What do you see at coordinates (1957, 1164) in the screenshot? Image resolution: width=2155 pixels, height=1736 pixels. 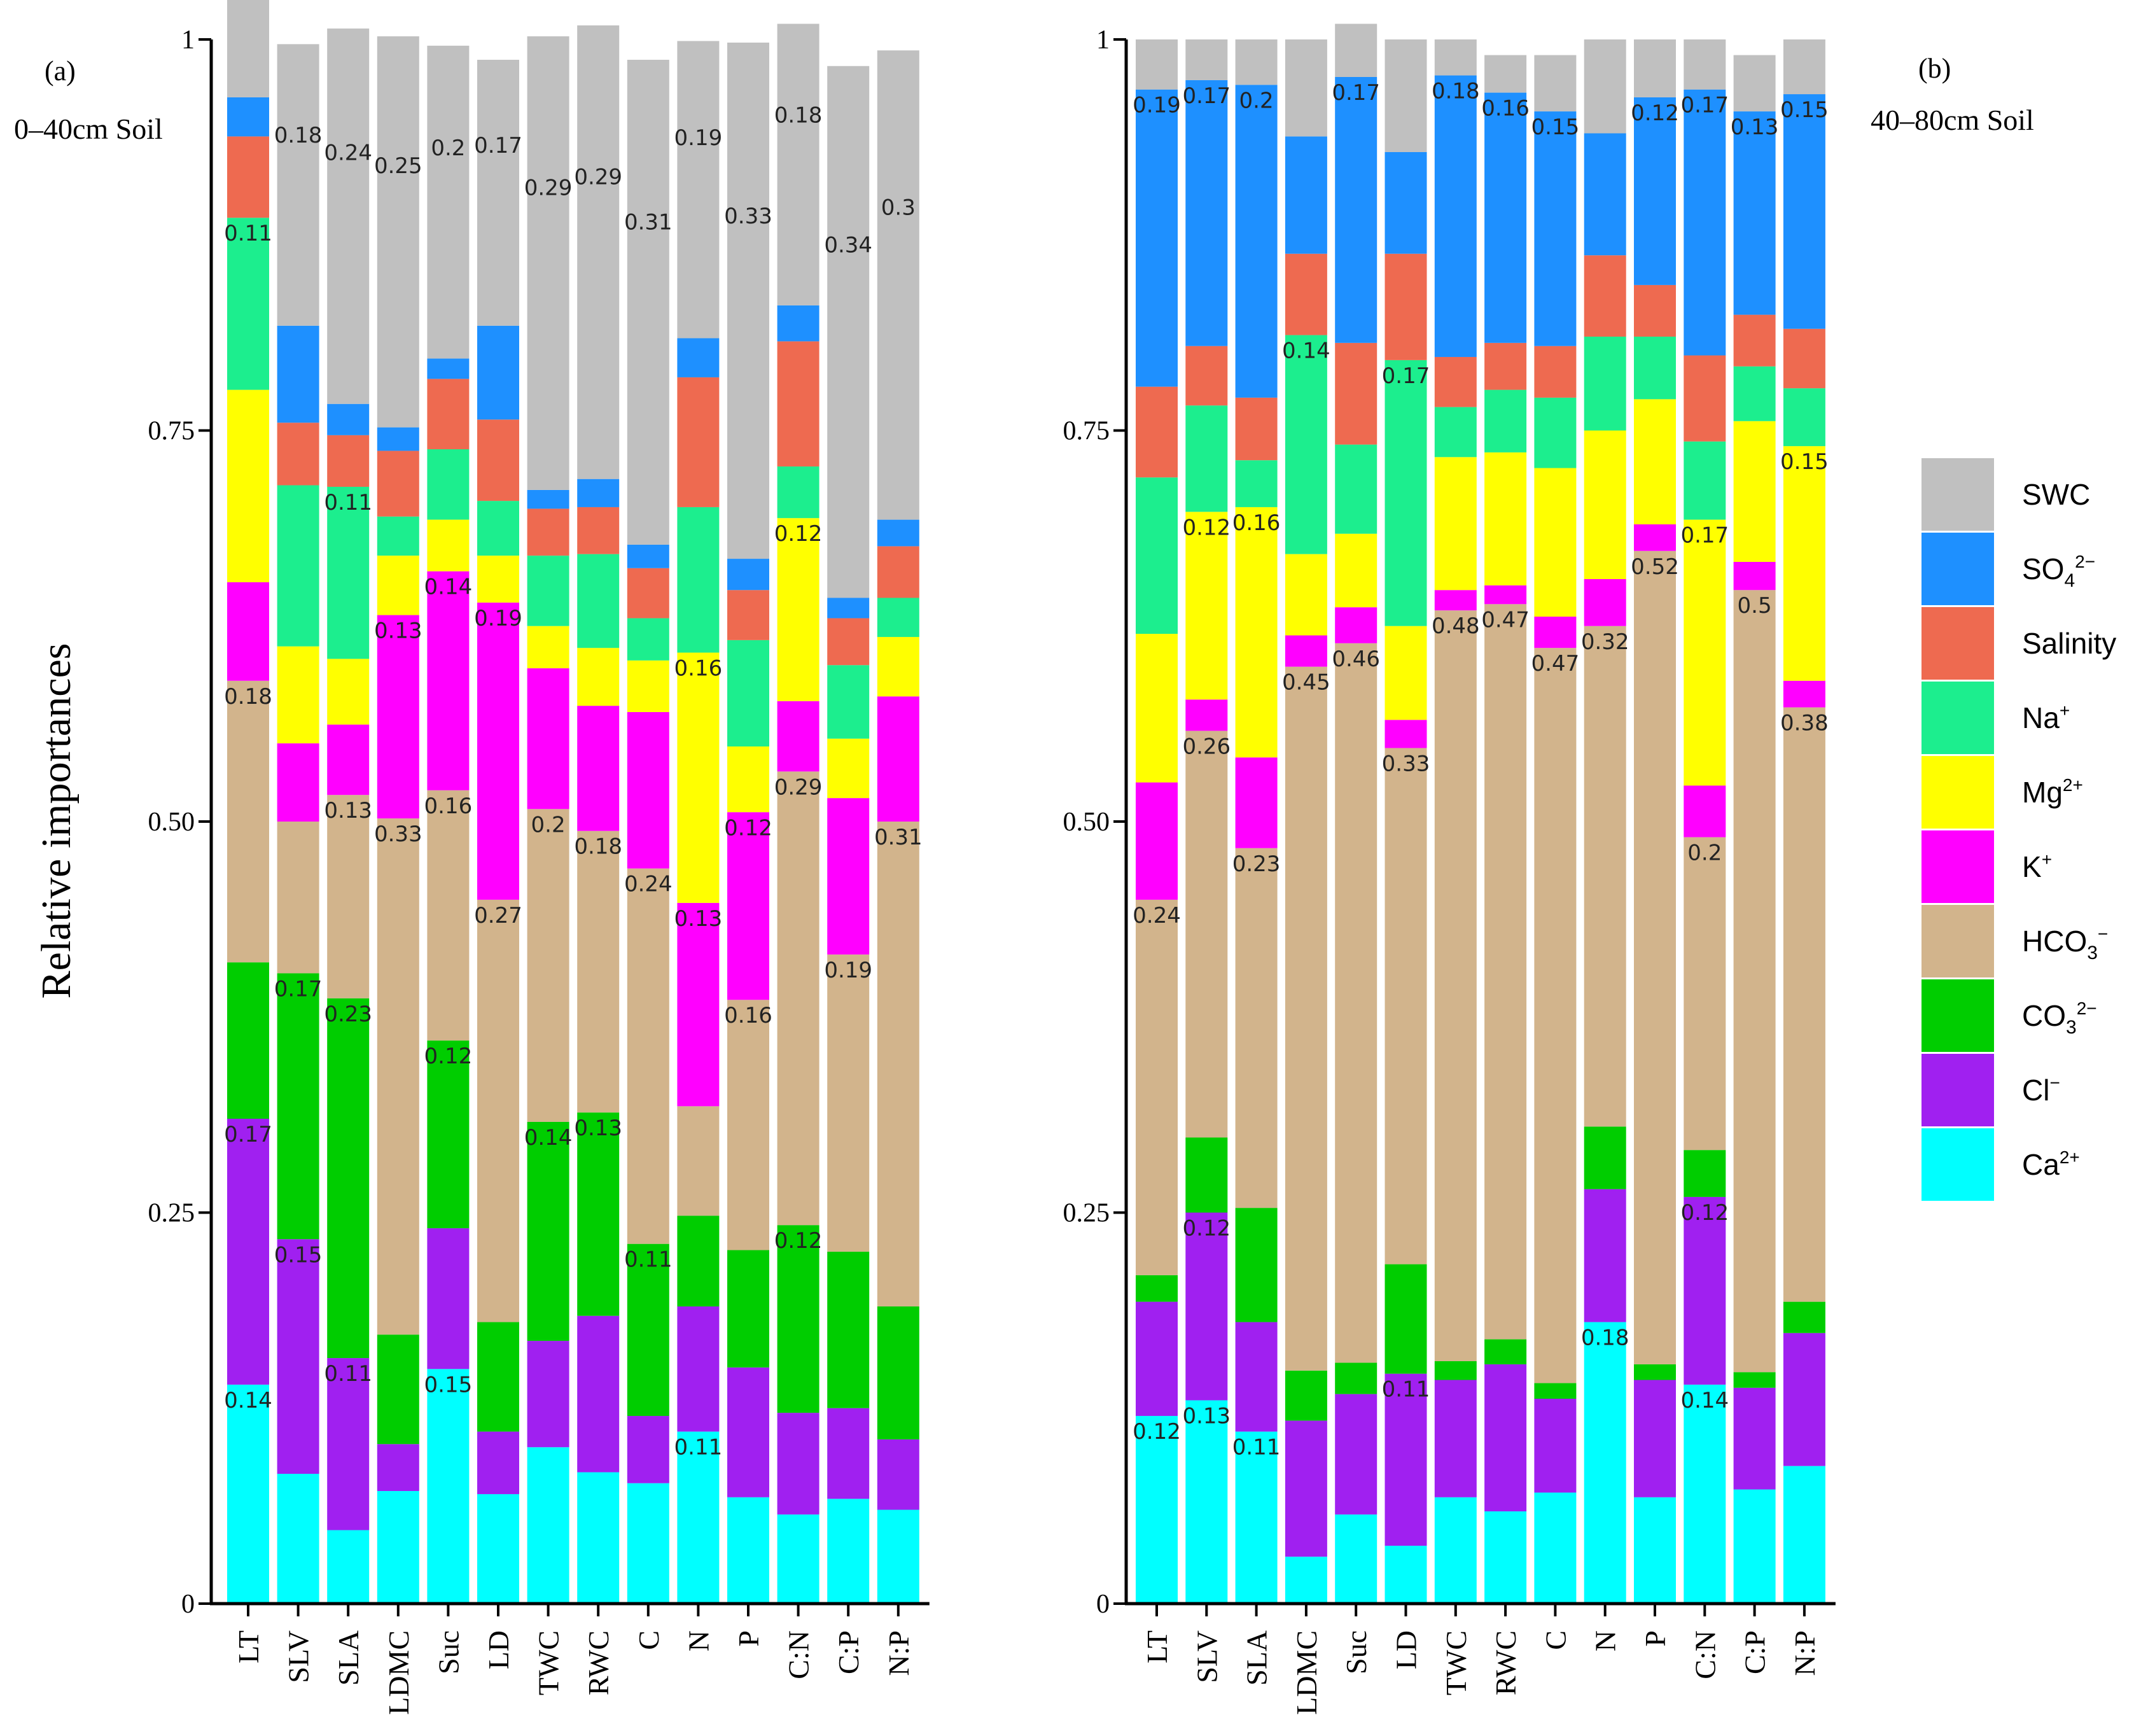 I see `legend-swatch-ca2` at bounding box center [1957, 1164].